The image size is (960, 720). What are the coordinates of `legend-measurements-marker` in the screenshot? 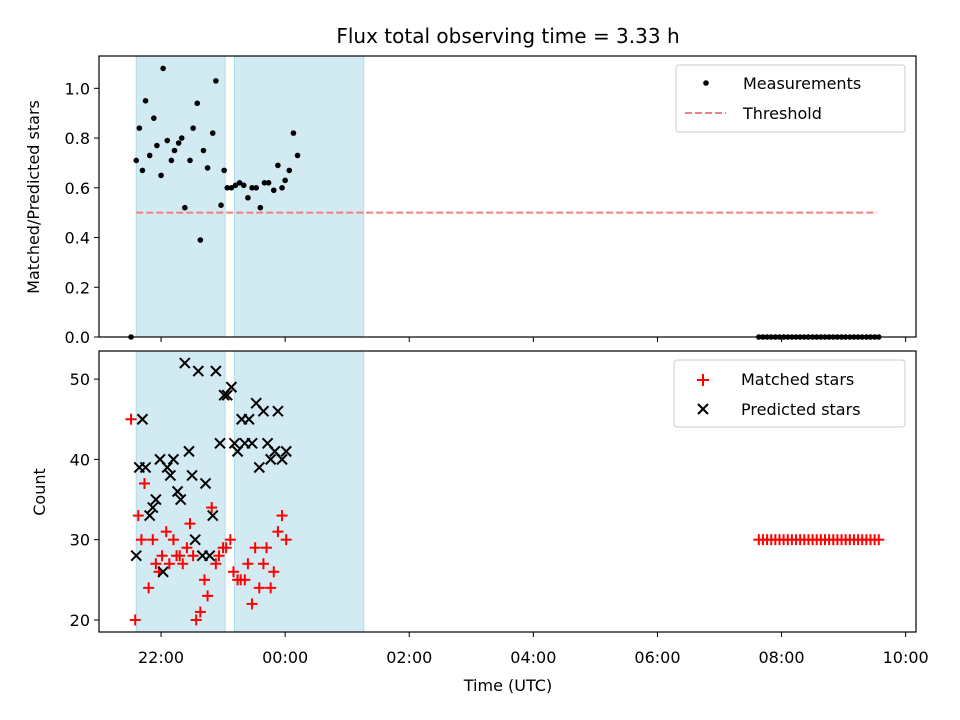 It's located at (706, 83).